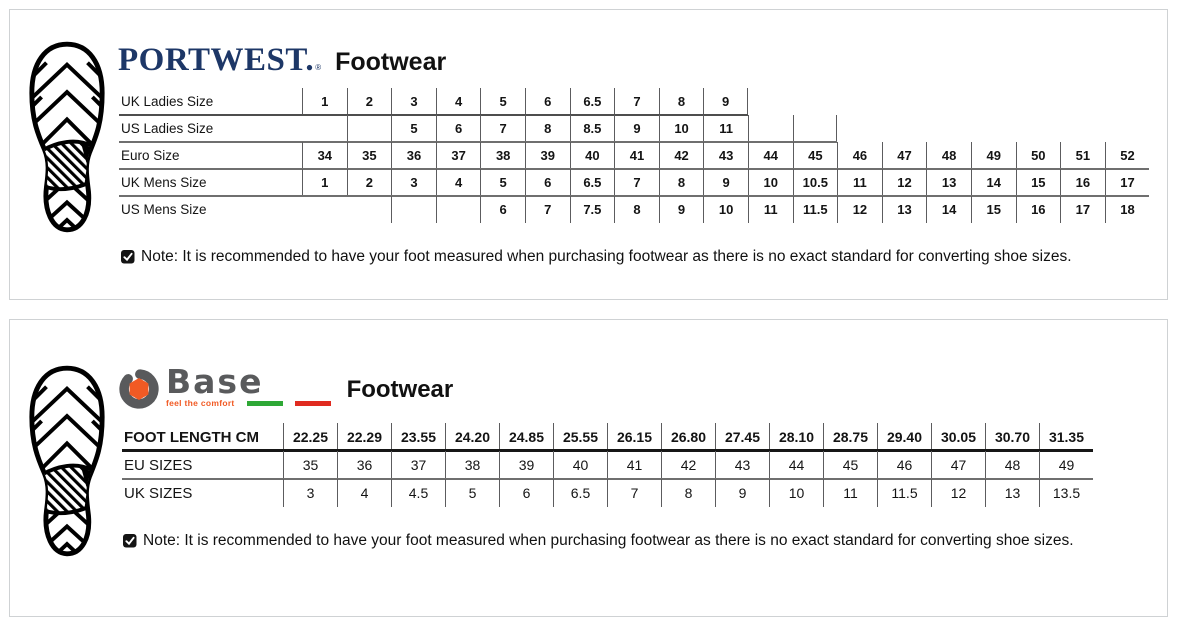 This screenshot has height=625, width=1177. I want to click on row-label: US Mens Size, so click(164, 209).